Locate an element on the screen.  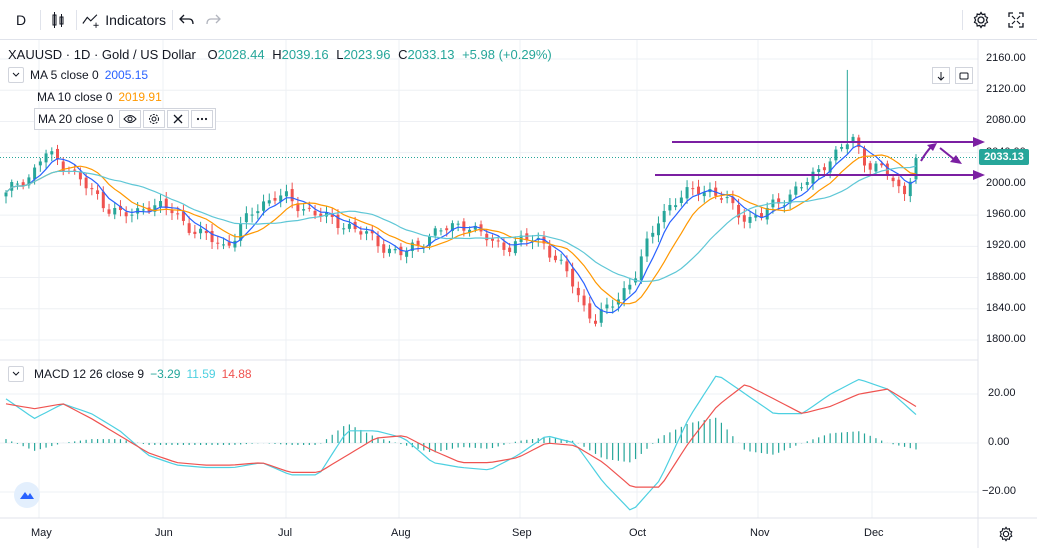
low-label: L is located at coordinates (340, 54).